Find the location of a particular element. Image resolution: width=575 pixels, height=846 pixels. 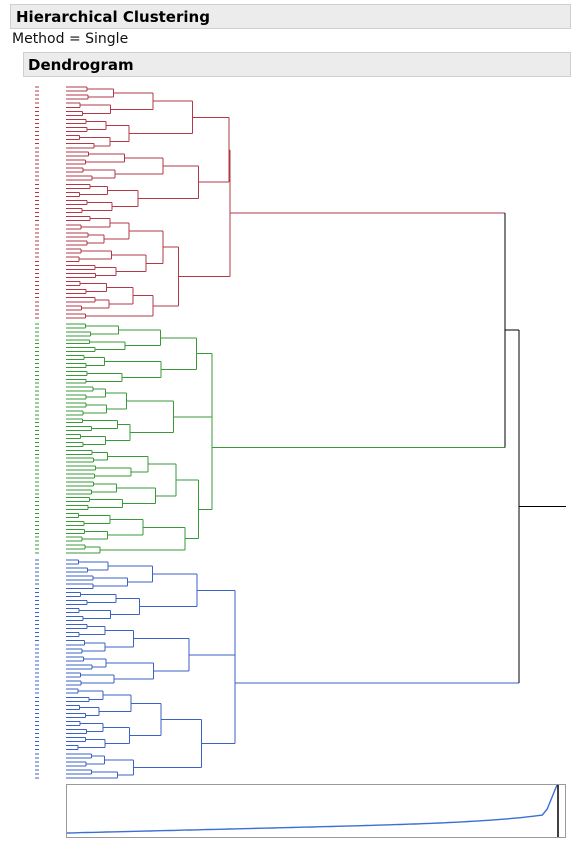

distance-curve is located at coordinates (312, 809).